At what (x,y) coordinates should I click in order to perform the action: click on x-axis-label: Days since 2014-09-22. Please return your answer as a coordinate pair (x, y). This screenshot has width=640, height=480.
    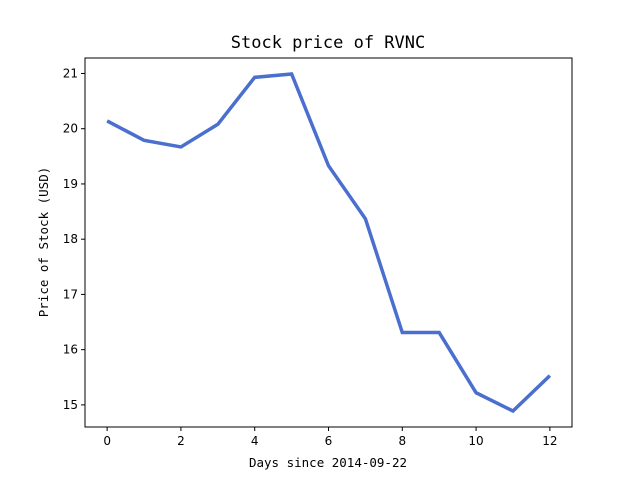
    Looking at the image, I should click on (328, 462).